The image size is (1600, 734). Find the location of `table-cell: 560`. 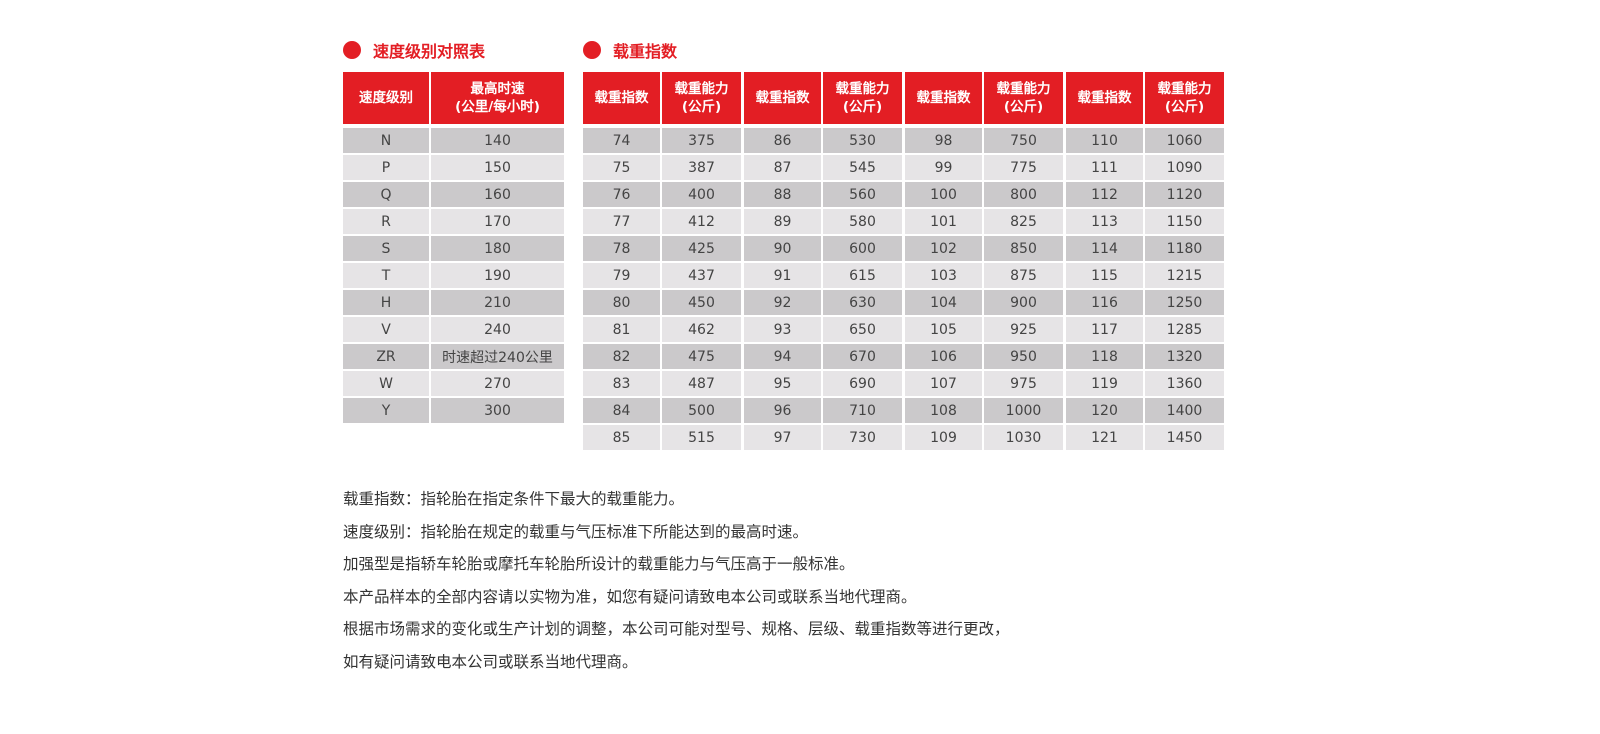

table-cell: 560 is located at coordinates (862, 193).